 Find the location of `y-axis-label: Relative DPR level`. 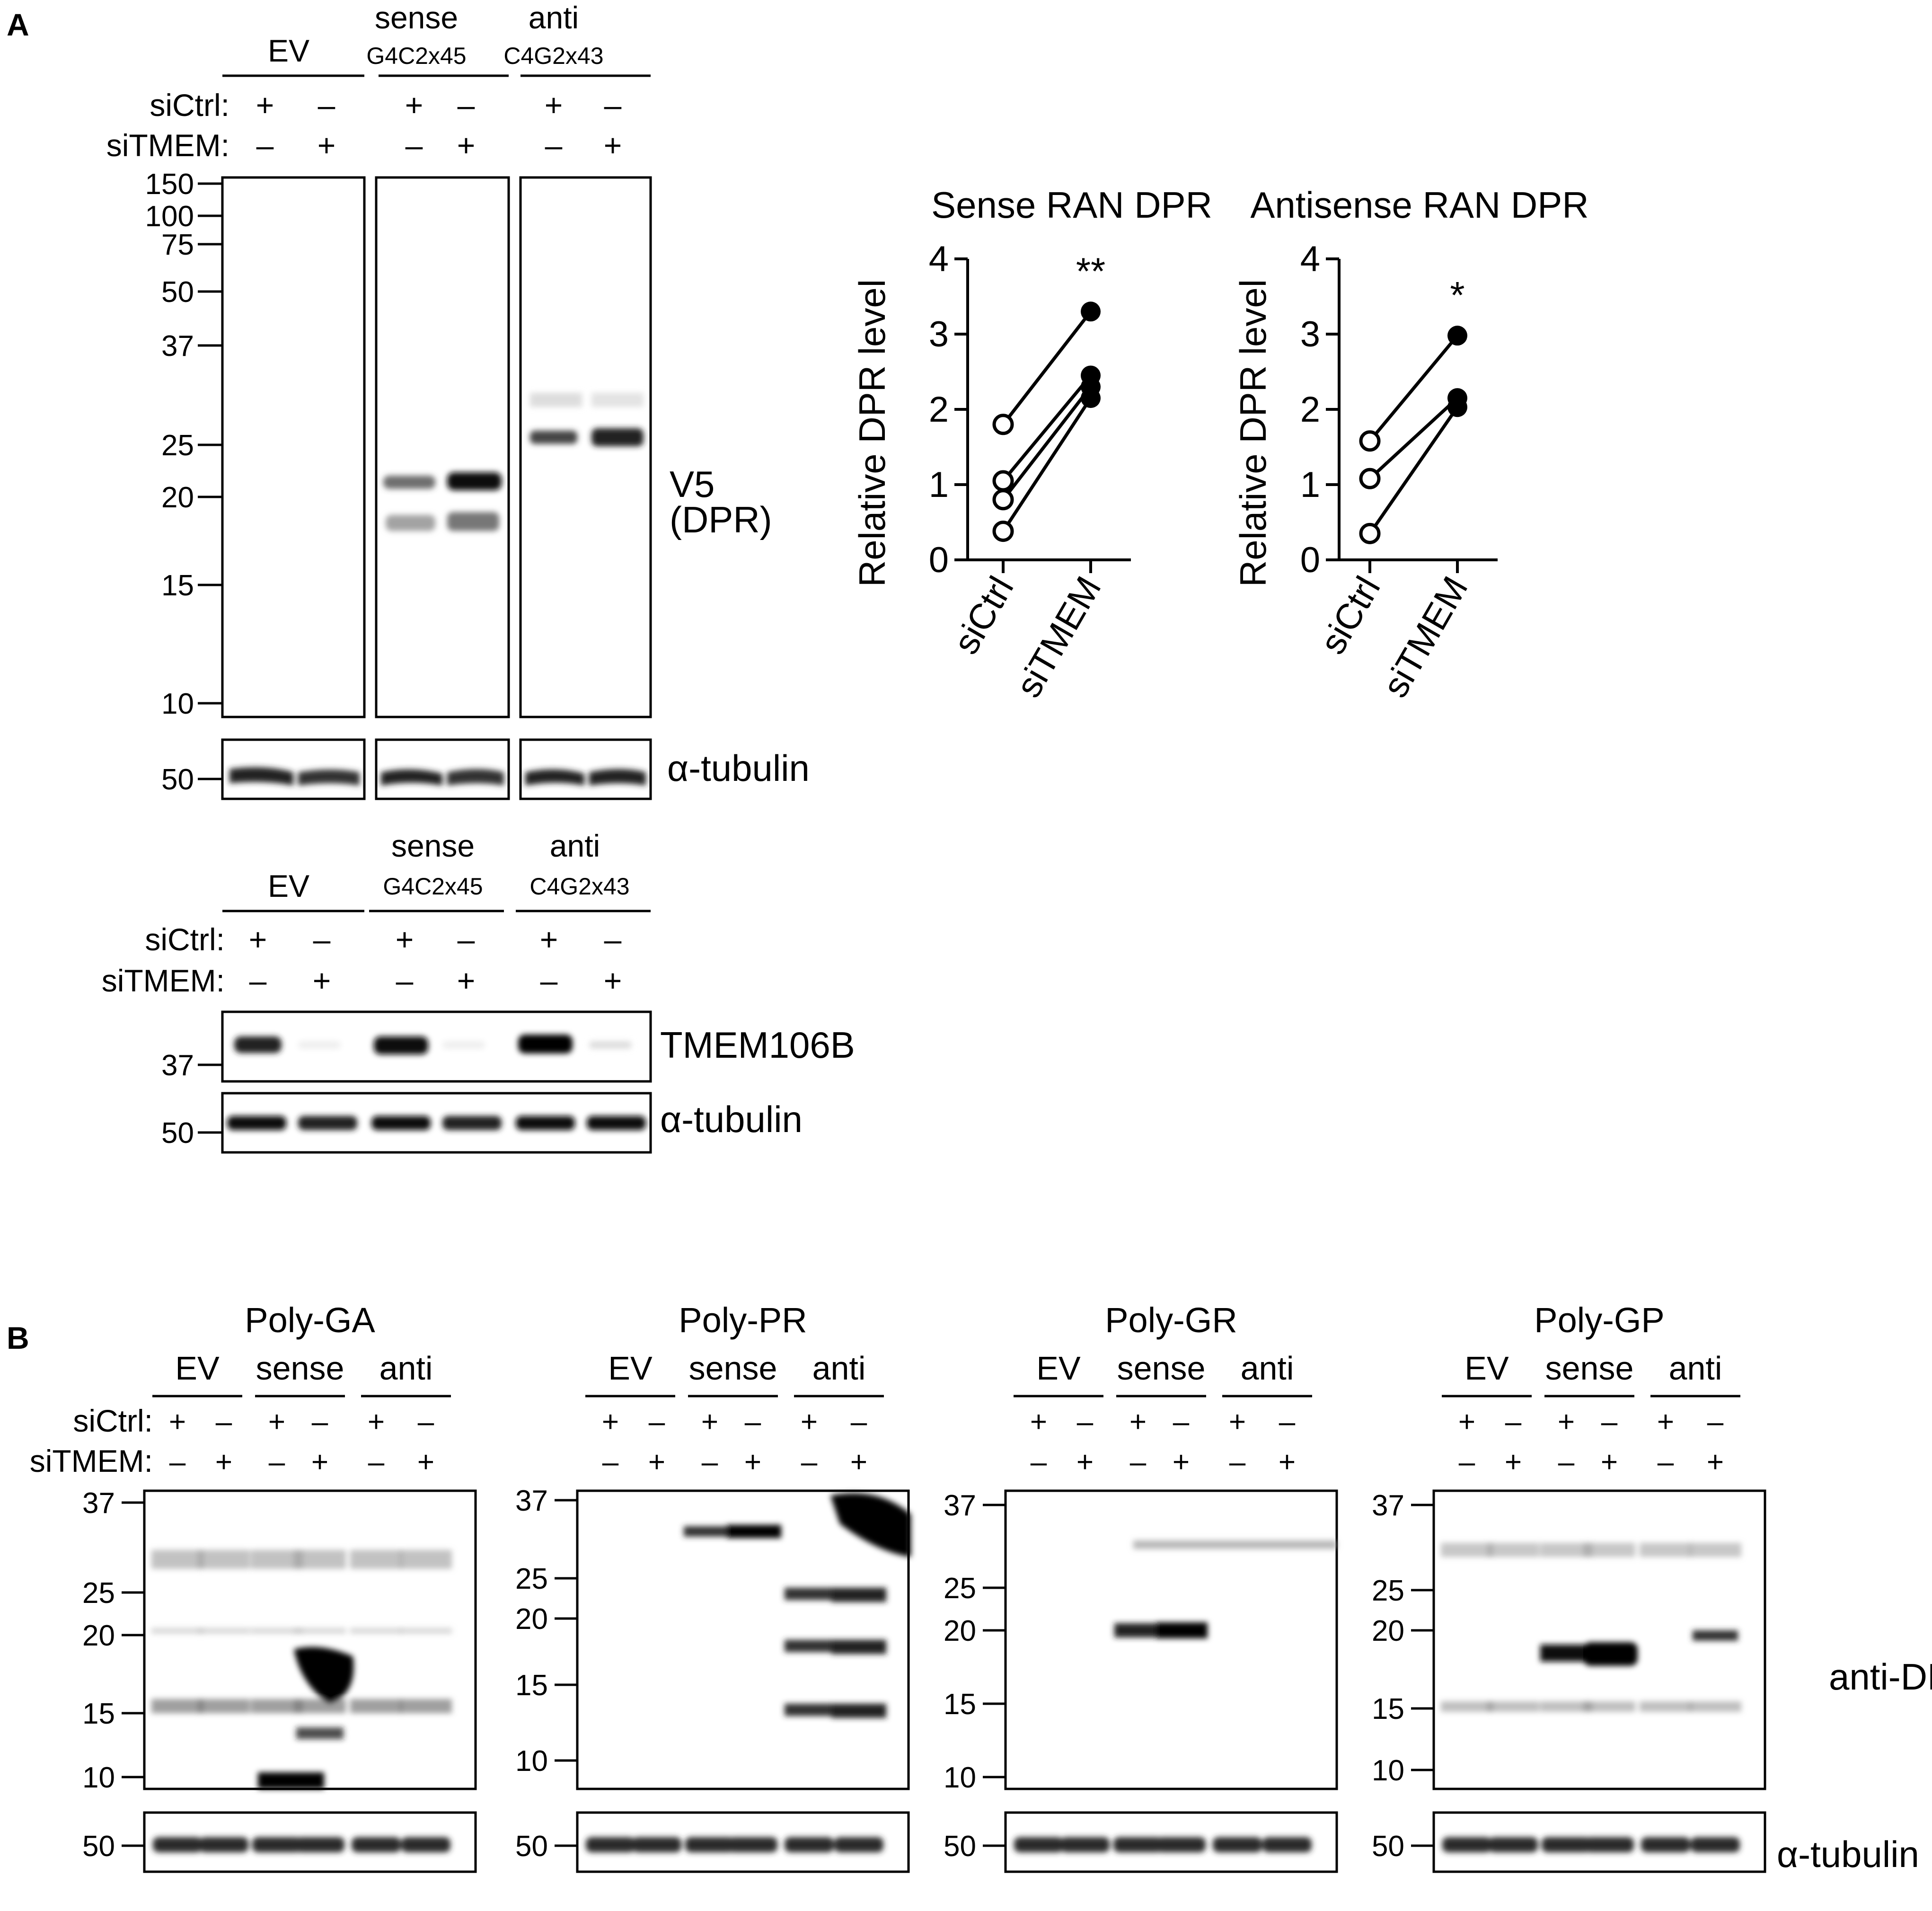

y-axis-label: Relative DPR level is located at coordinates (1253, 433).